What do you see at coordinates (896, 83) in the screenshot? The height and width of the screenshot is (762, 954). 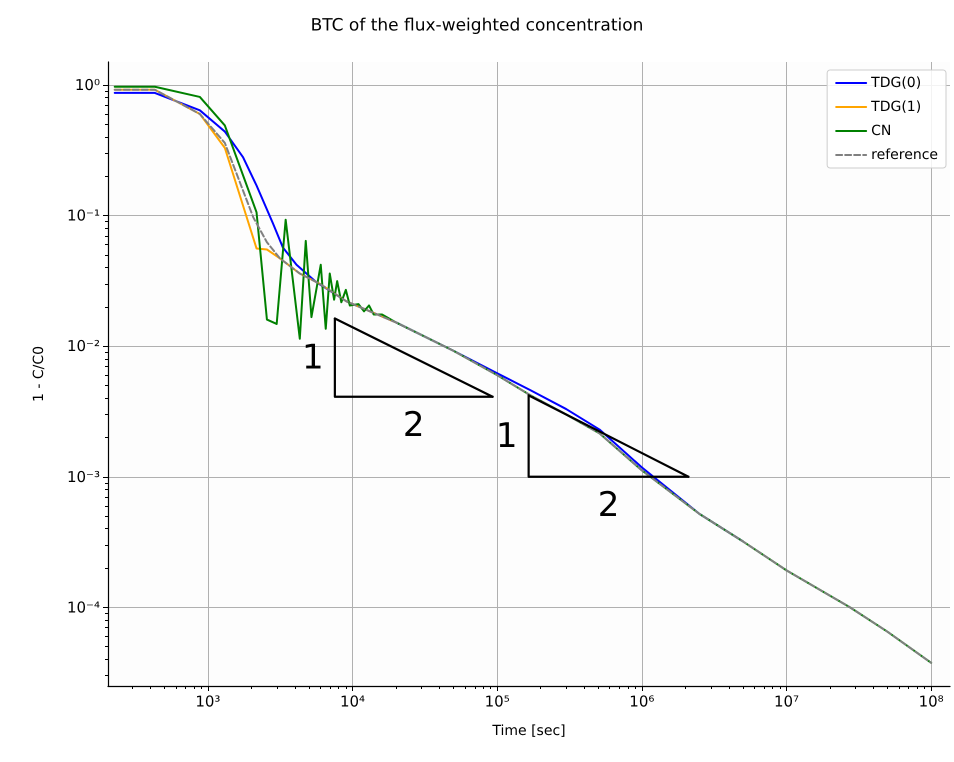 I see `legend-label: TDG(0)` at bounding box center [896, 83].